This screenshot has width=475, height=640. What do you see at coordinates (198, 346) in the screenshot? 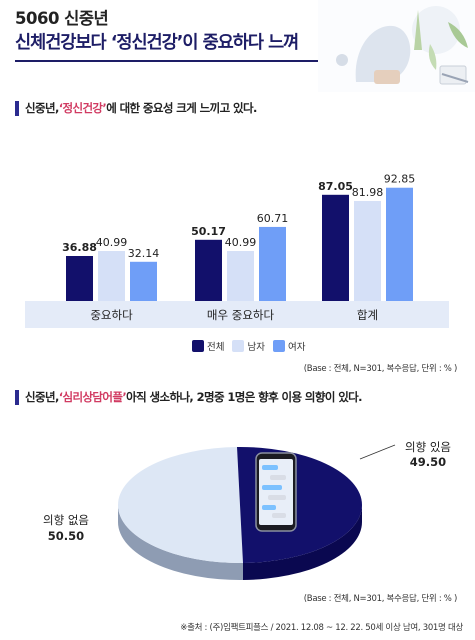
I see `legend-swatch-total` at bounding box center [198, 346].